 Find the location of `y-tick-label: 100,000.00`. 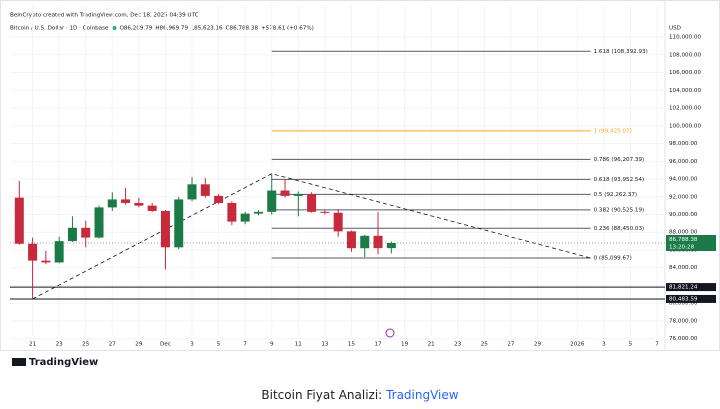

y-tick-label: 100,000.00 is located at coordinates (685, 126).